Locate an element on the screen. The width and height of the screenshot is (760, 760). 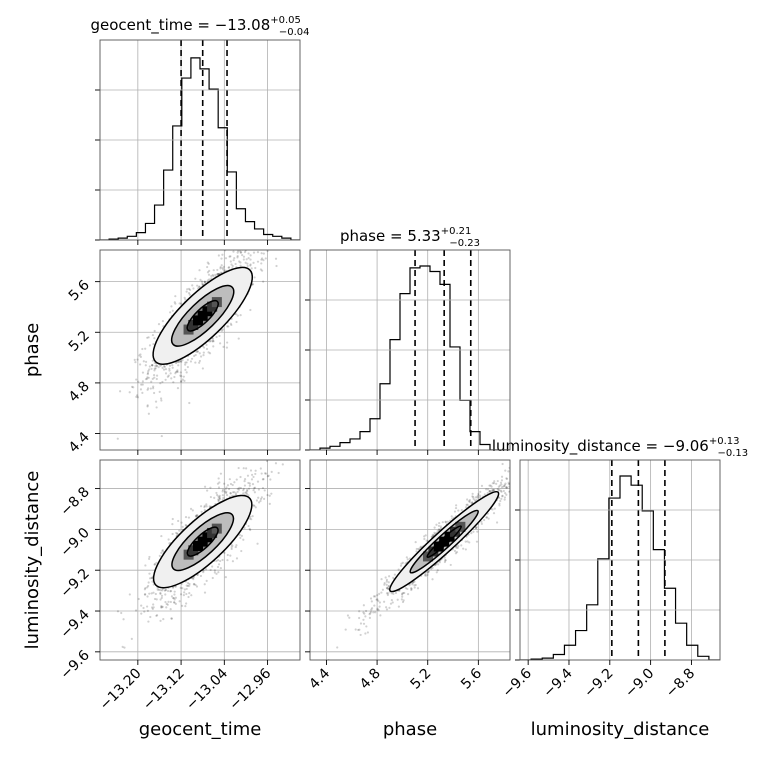
density-cell is located at coordinates (460, 526).